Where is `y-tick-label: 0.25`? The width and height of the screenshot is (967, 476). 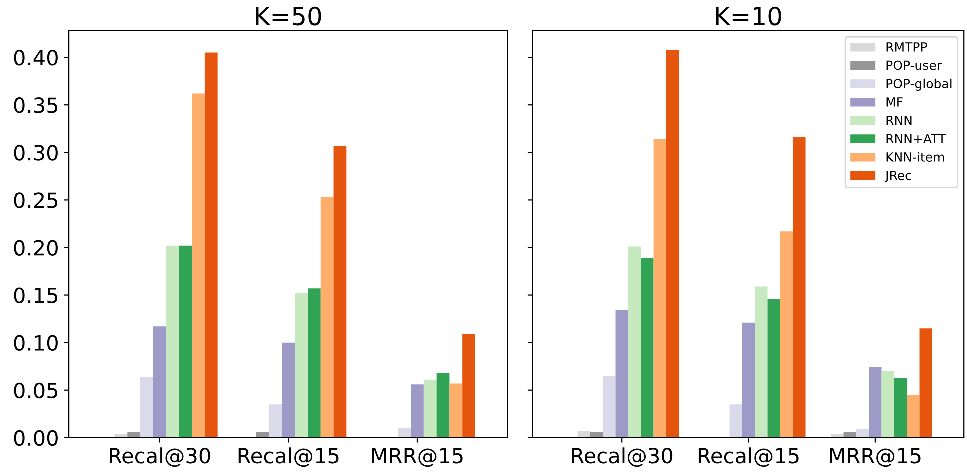
y-tick-label: 0.25 is located at coordinates (36, 200).